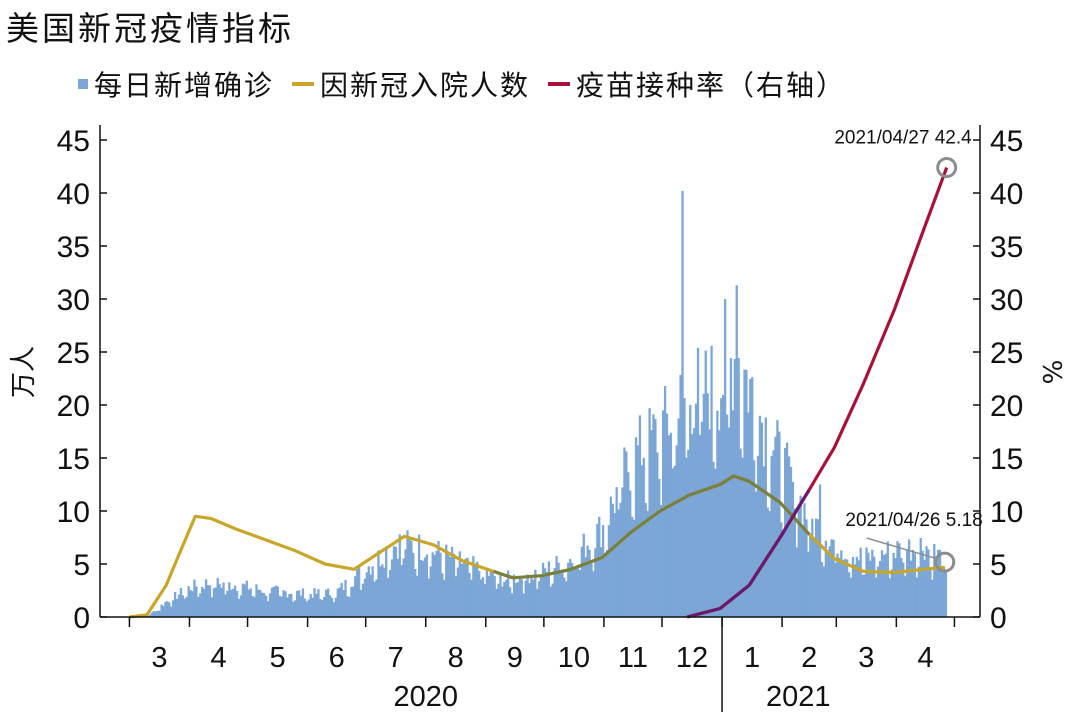 The image size is (1080, 715). What do you see at coordinates (456, 658) in the screenshot?
I see `x-tick-label-month: 8` at bounding box center [456, 658].